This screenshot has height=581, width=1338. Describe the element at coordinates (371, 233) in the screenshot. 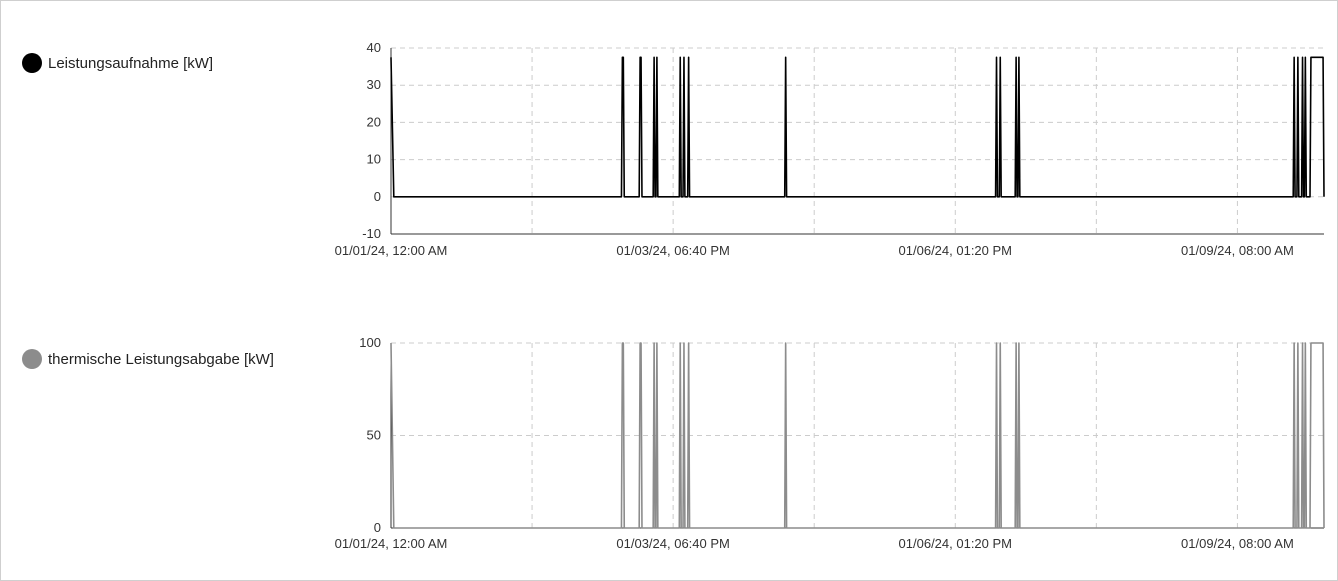

I see `y-tick-label: -10` at that location.